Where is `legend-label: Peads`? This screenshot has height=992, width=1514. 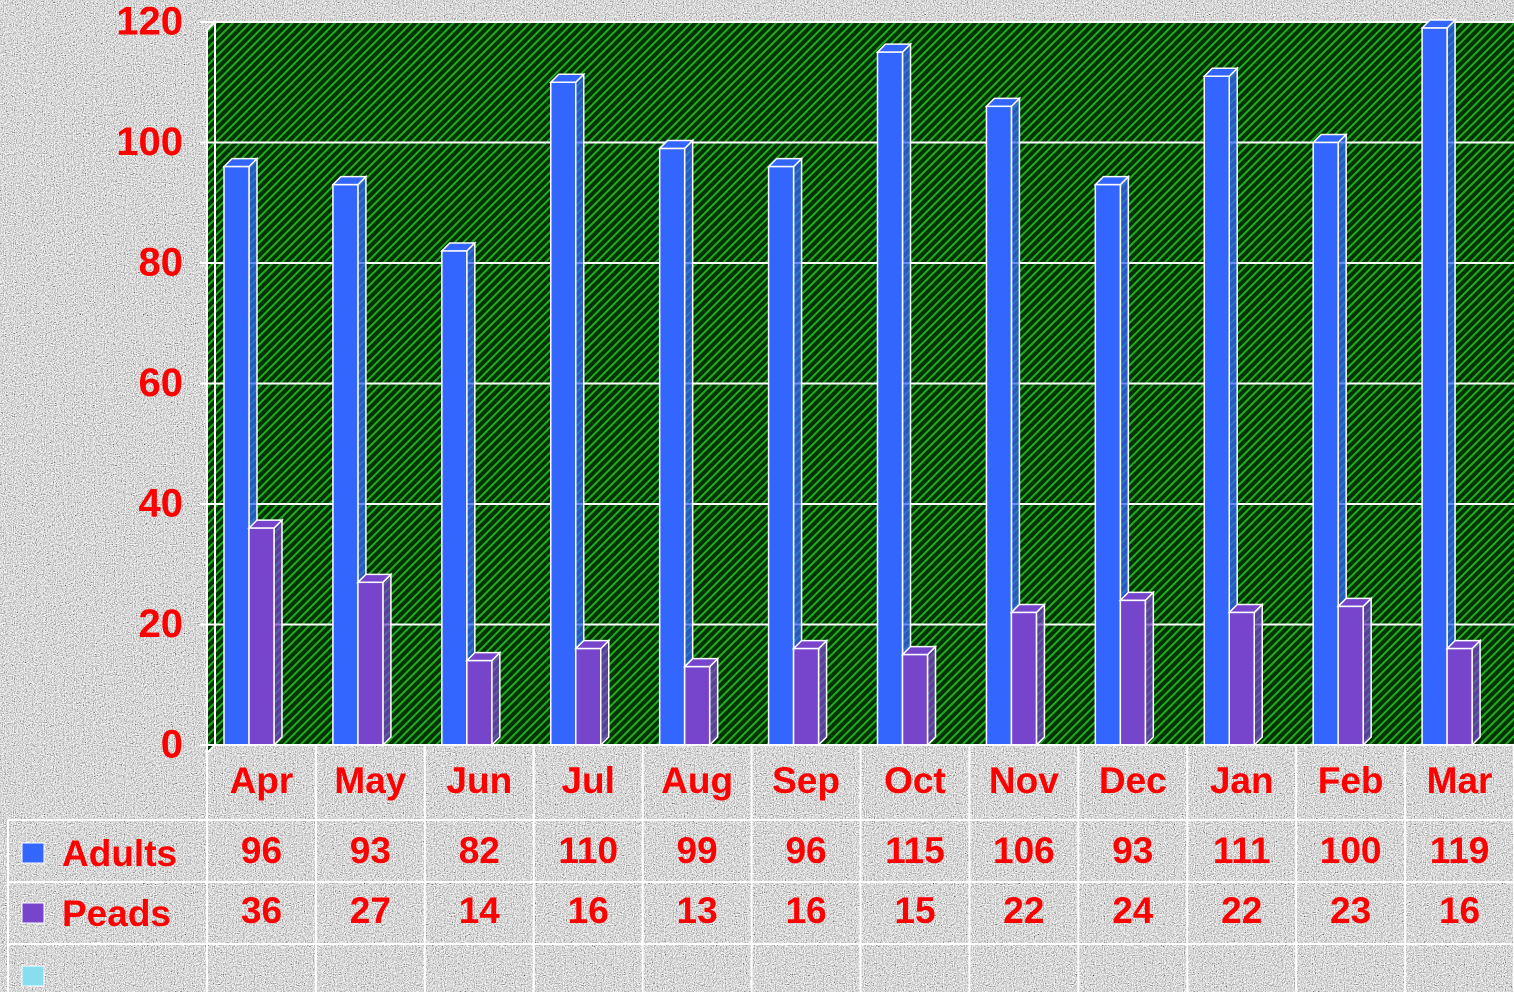
legend-label: Peads is located at coordinates (116, 913).